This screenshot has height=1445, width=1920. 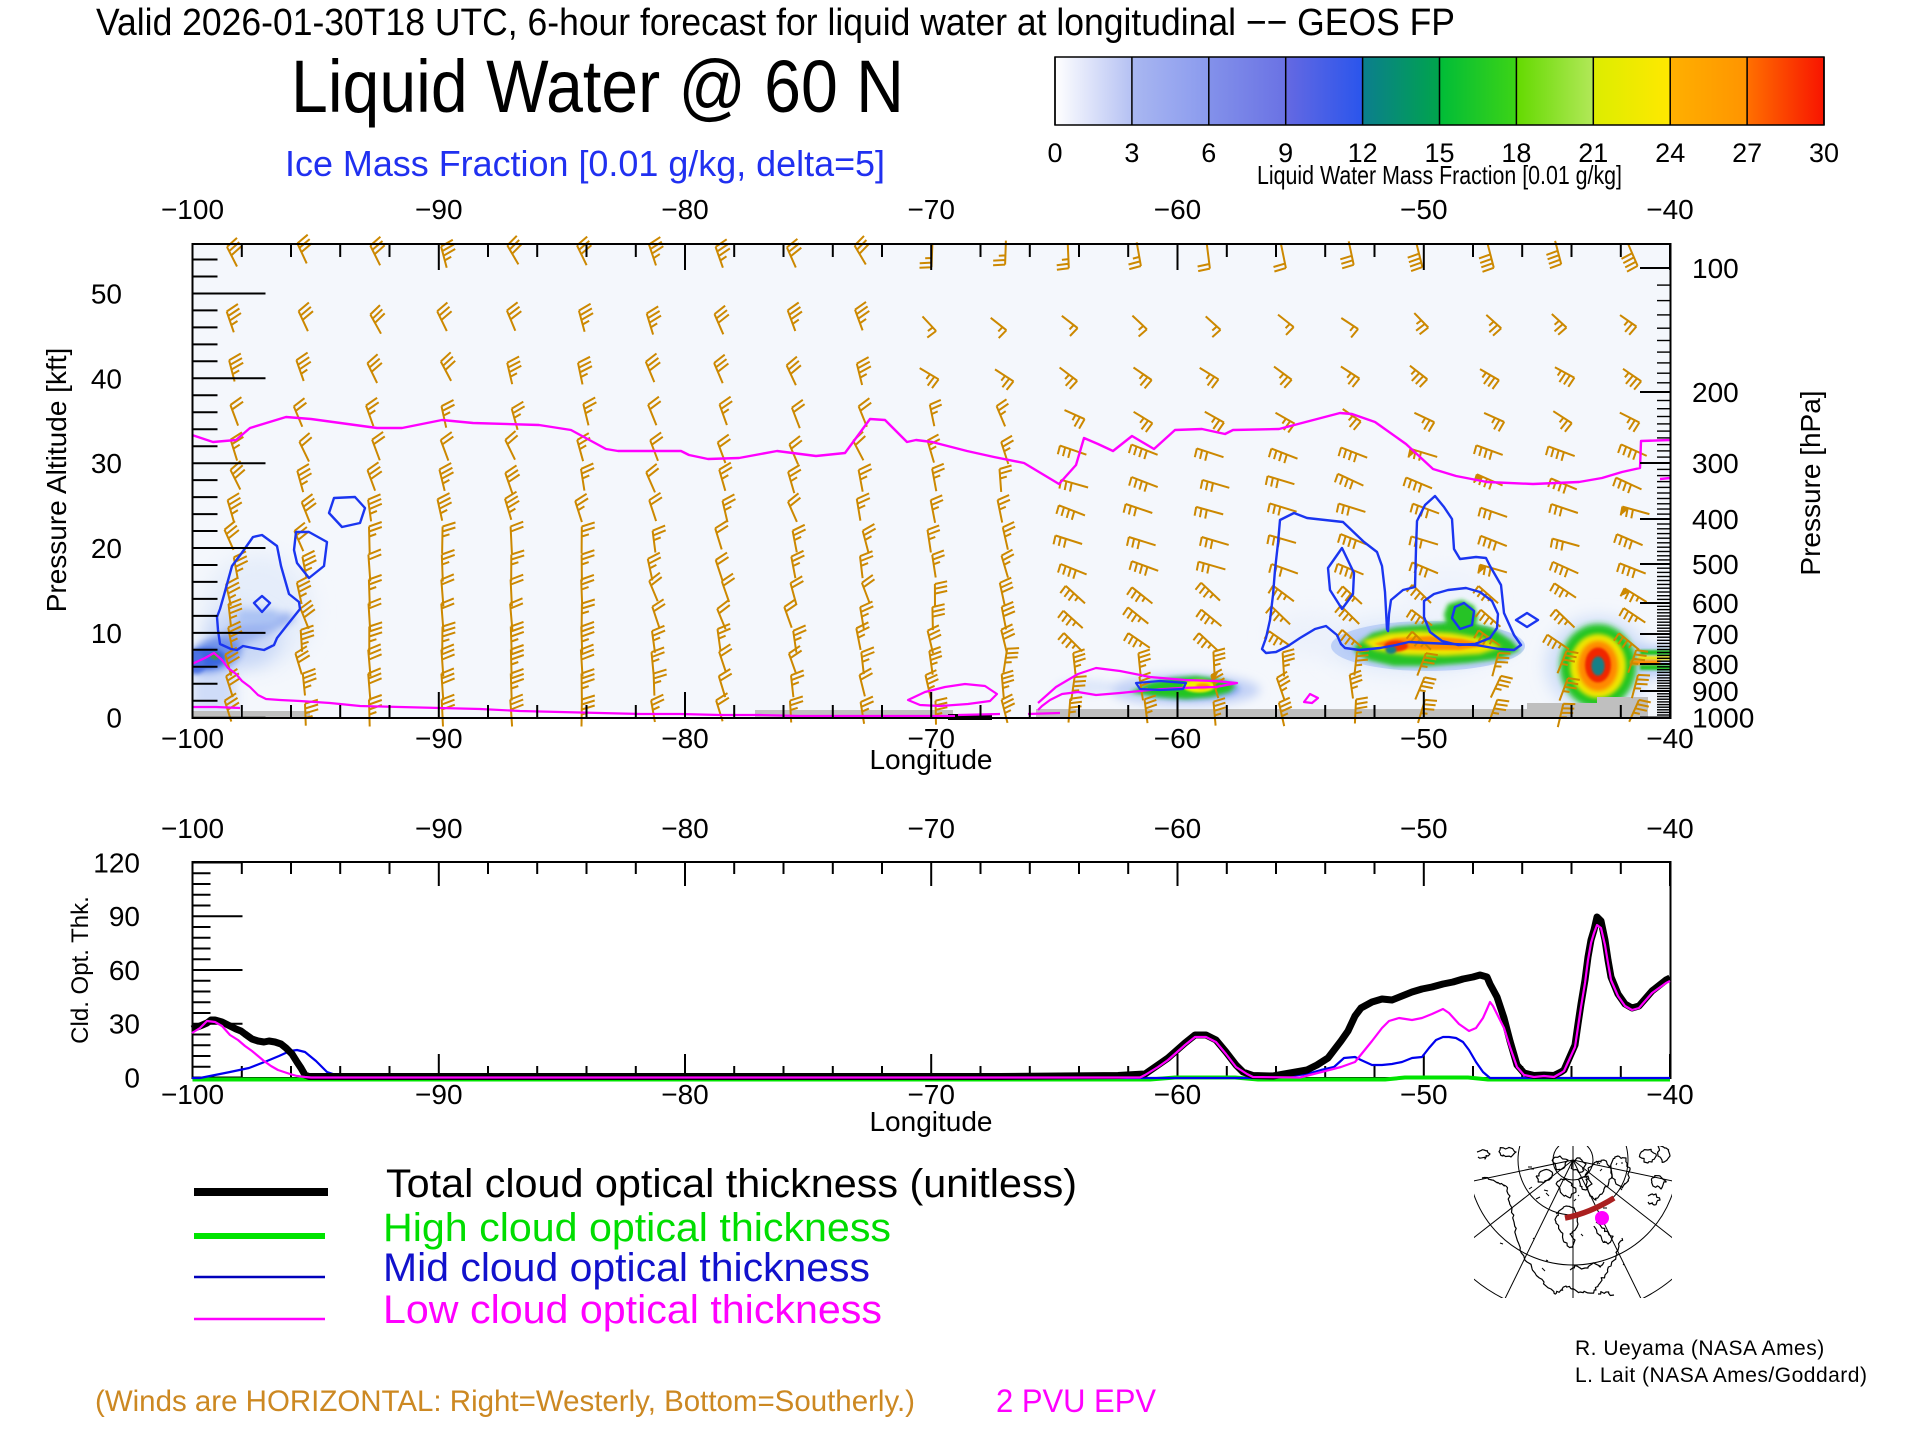 What do you see at coordinates (116, 863) in the screenshot?
I see `svg-text: 120` at bounding box center [116, 863].